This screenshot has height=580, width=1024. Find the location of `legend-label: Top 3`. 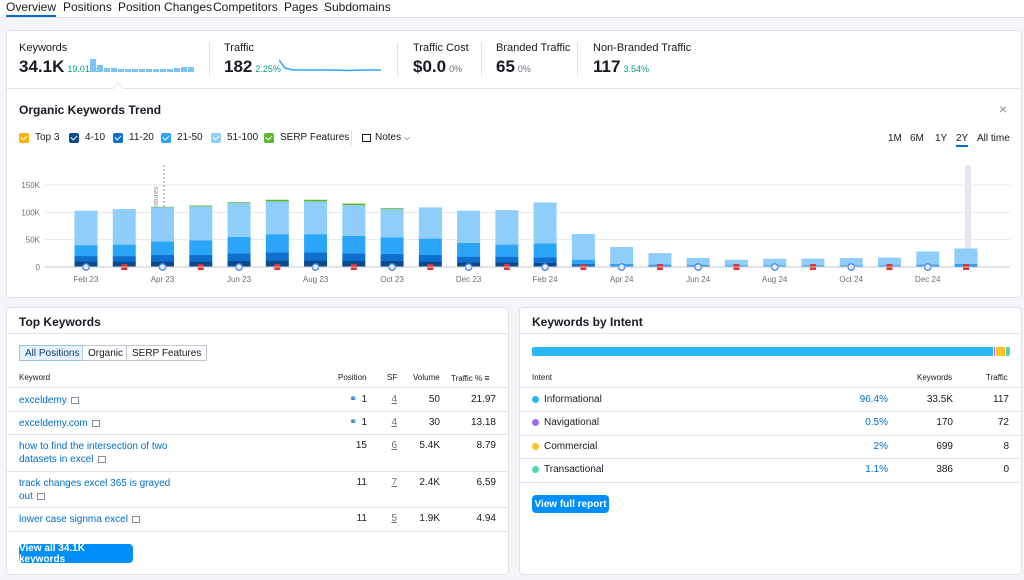

legend-label: Top 3 is located at coordinates (47, 137).